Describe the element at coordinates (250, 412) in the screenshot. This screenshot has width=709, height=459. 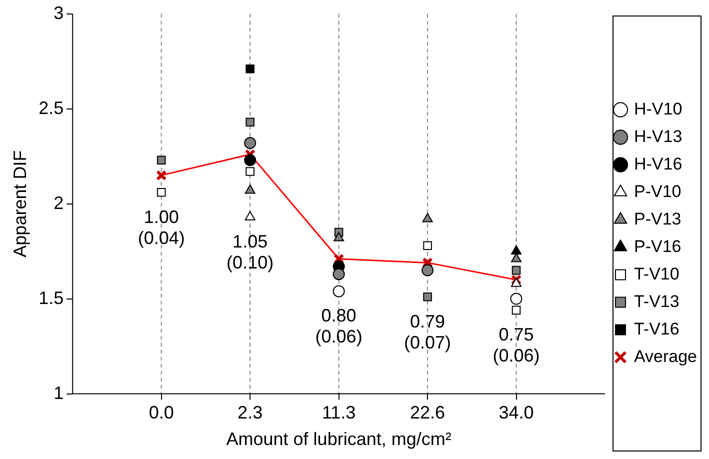
I see `x-tick-label: 2.3` at that location.